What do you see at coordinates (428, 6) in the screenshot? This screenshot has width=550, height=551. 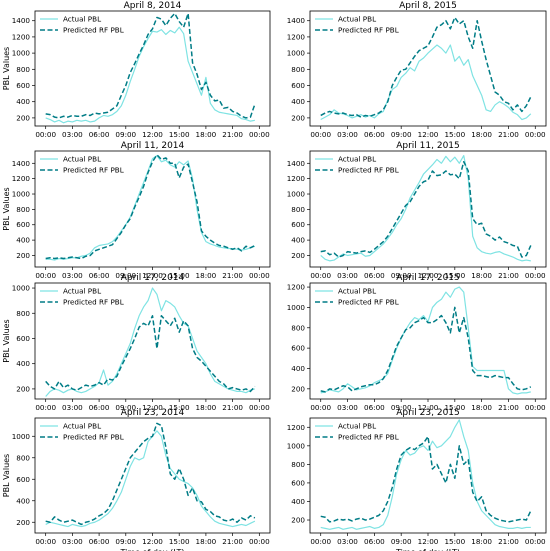 I see `subplot-title: April 8, 2015` at bounding box center [428, 6].